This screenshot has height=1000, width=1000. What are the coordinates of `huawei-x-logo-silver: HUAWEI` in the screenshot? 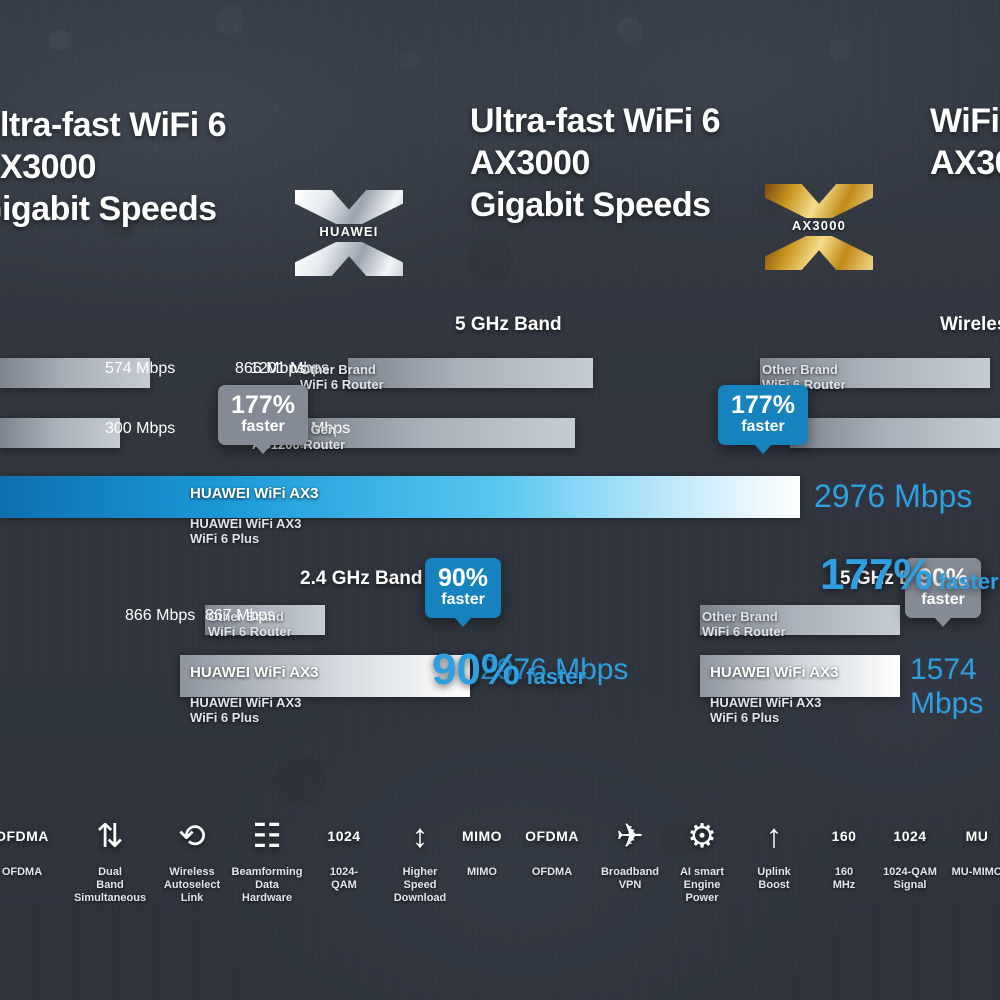 It's located at (349, 233).